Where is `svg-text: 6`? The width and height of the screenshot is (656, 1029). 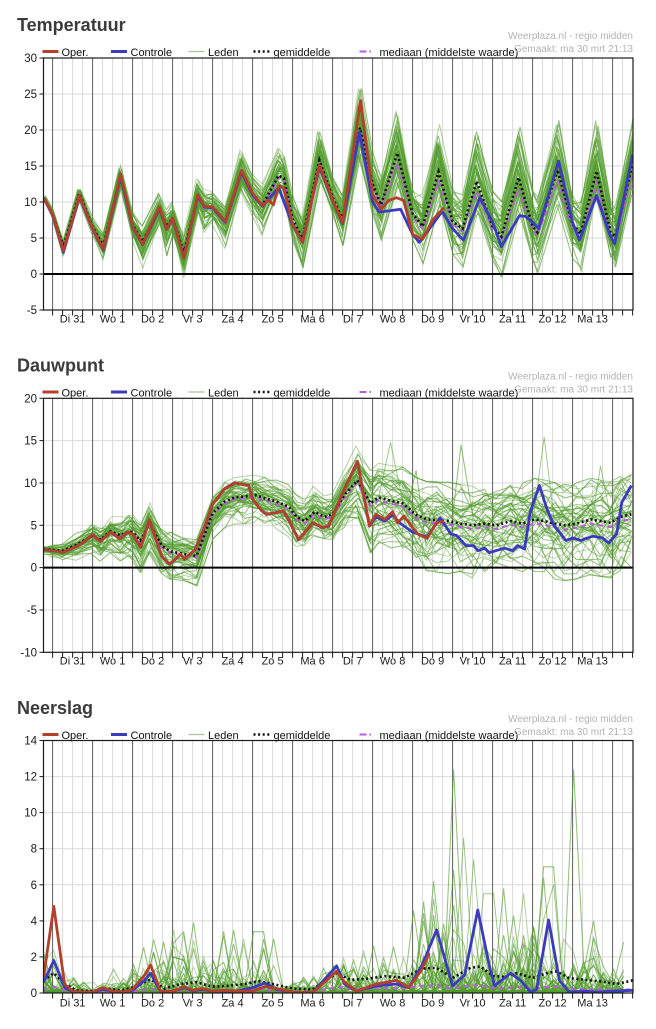 svg-text: 6 is located at coordinates (34, 886).